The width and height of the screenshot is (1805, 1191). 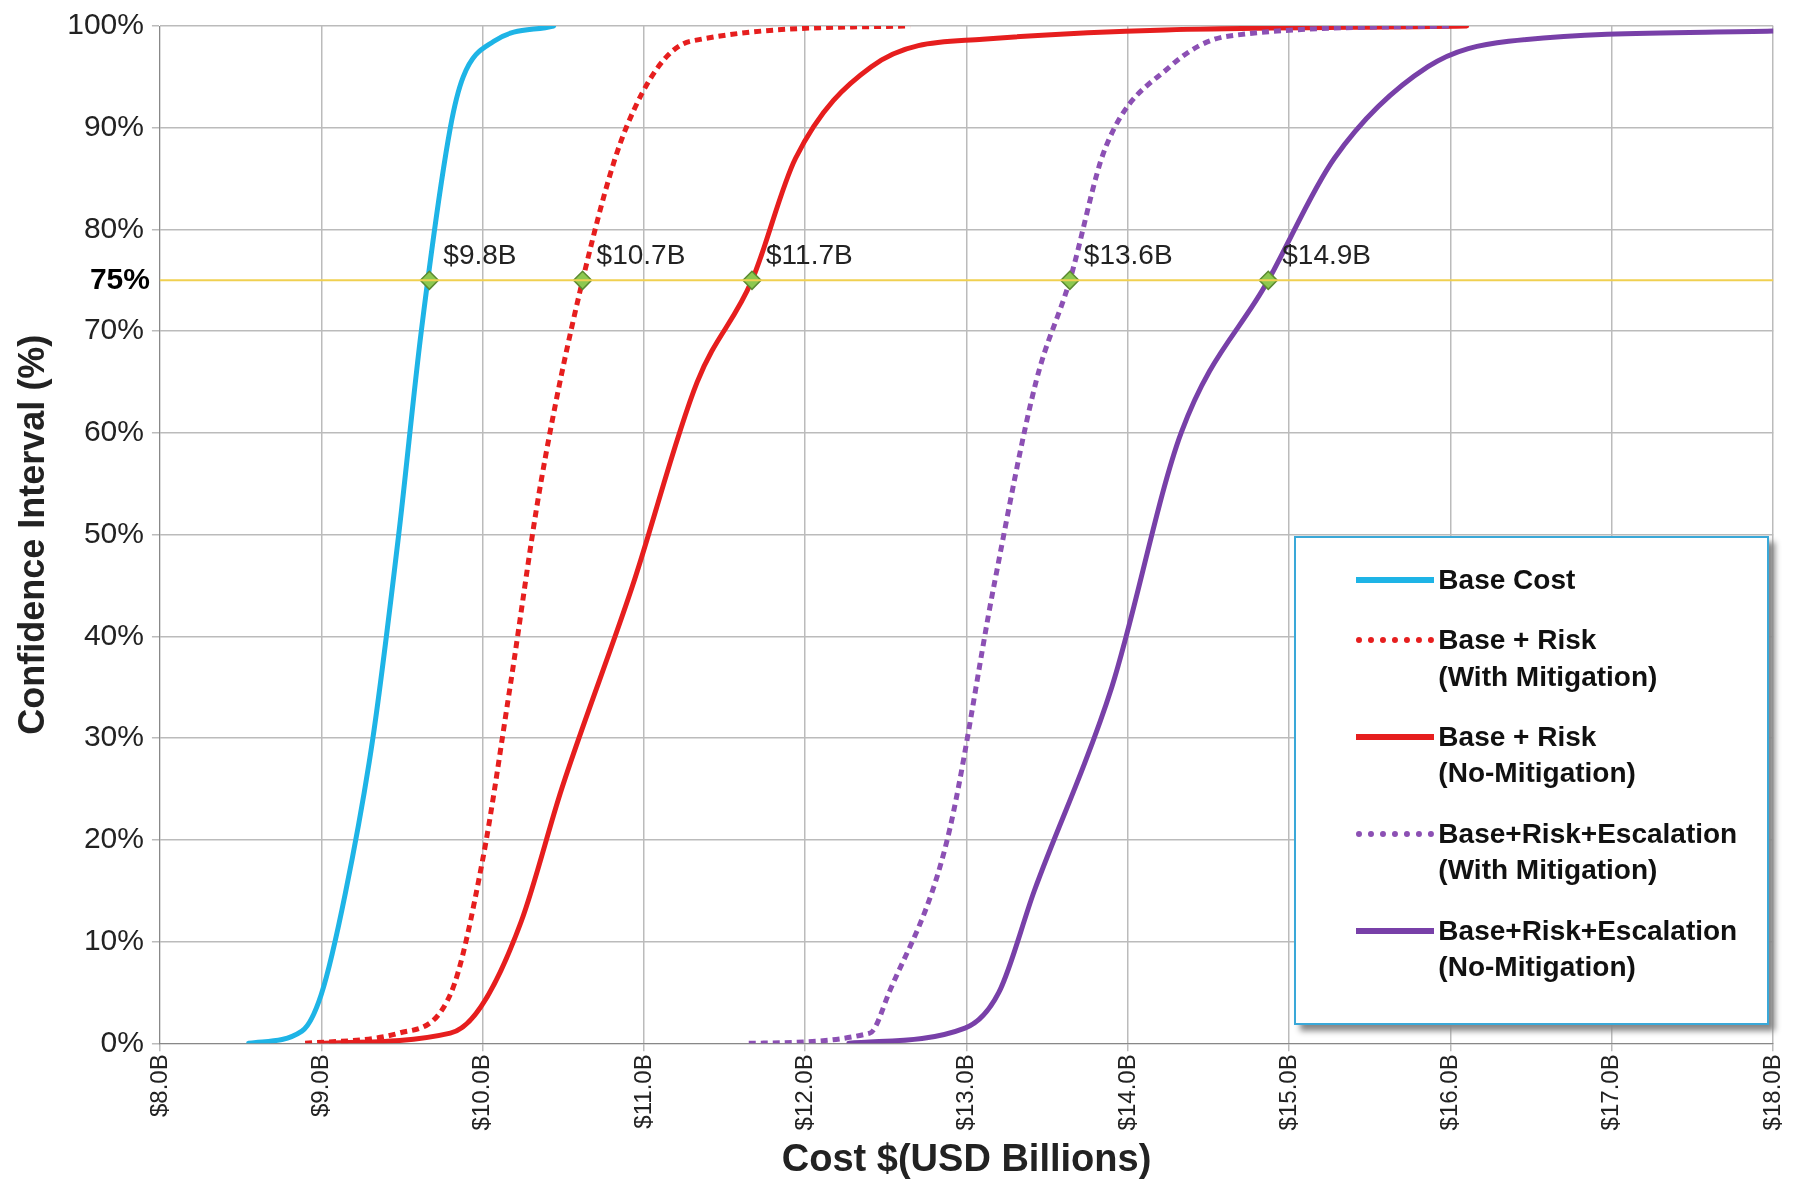 What do you see at coordinates (105, 24) in the screenshot?
I see `y-tick-label: 100%` at bounding box center [105, 24].